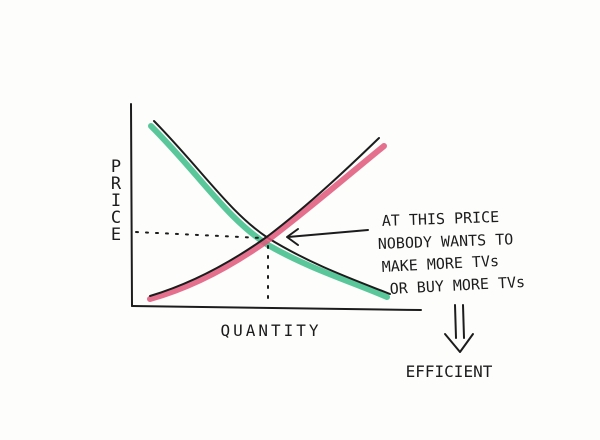  I want to click on efficient-label: EFFICIENT, so click(449, 371).